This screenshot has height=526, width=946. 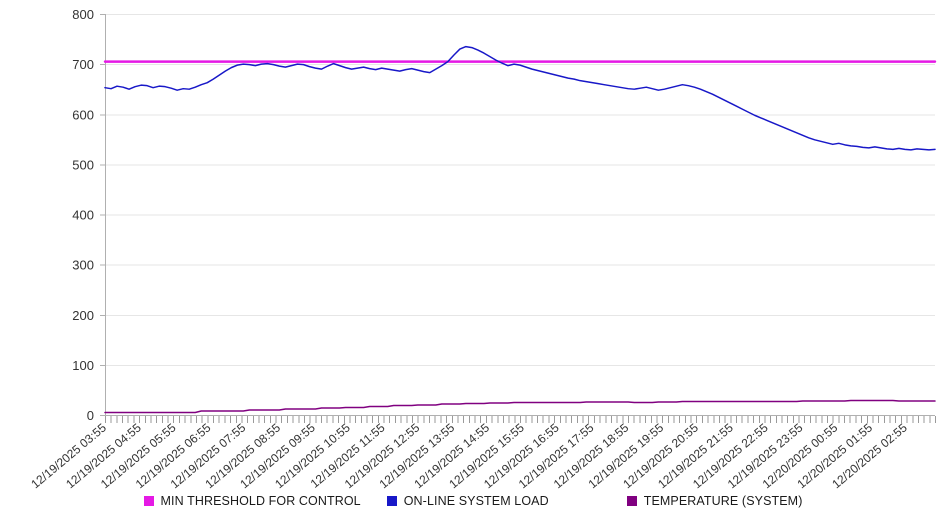 I want to click on y-axis-tick-label: 400, so click(x=83, y=215).